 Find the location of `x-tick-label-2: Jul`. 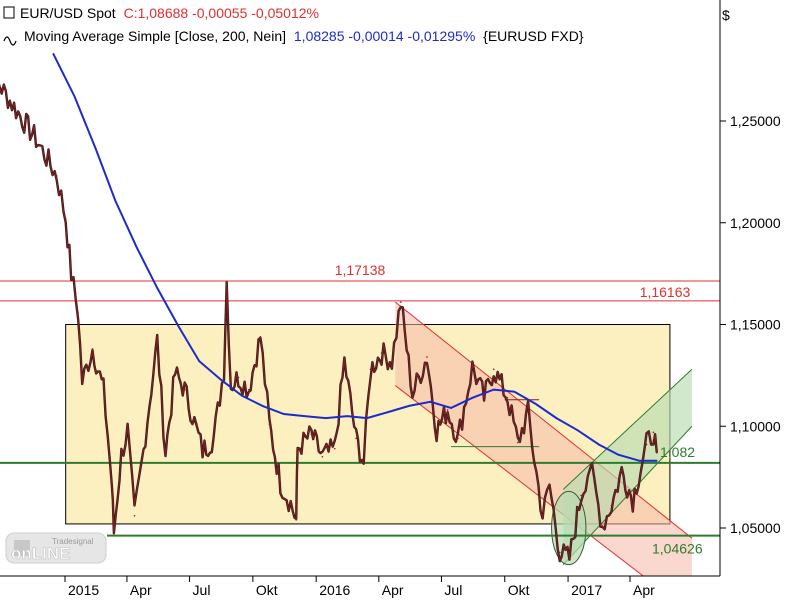

x-tick-label-2: Jul is located at coordinates (202, 590).